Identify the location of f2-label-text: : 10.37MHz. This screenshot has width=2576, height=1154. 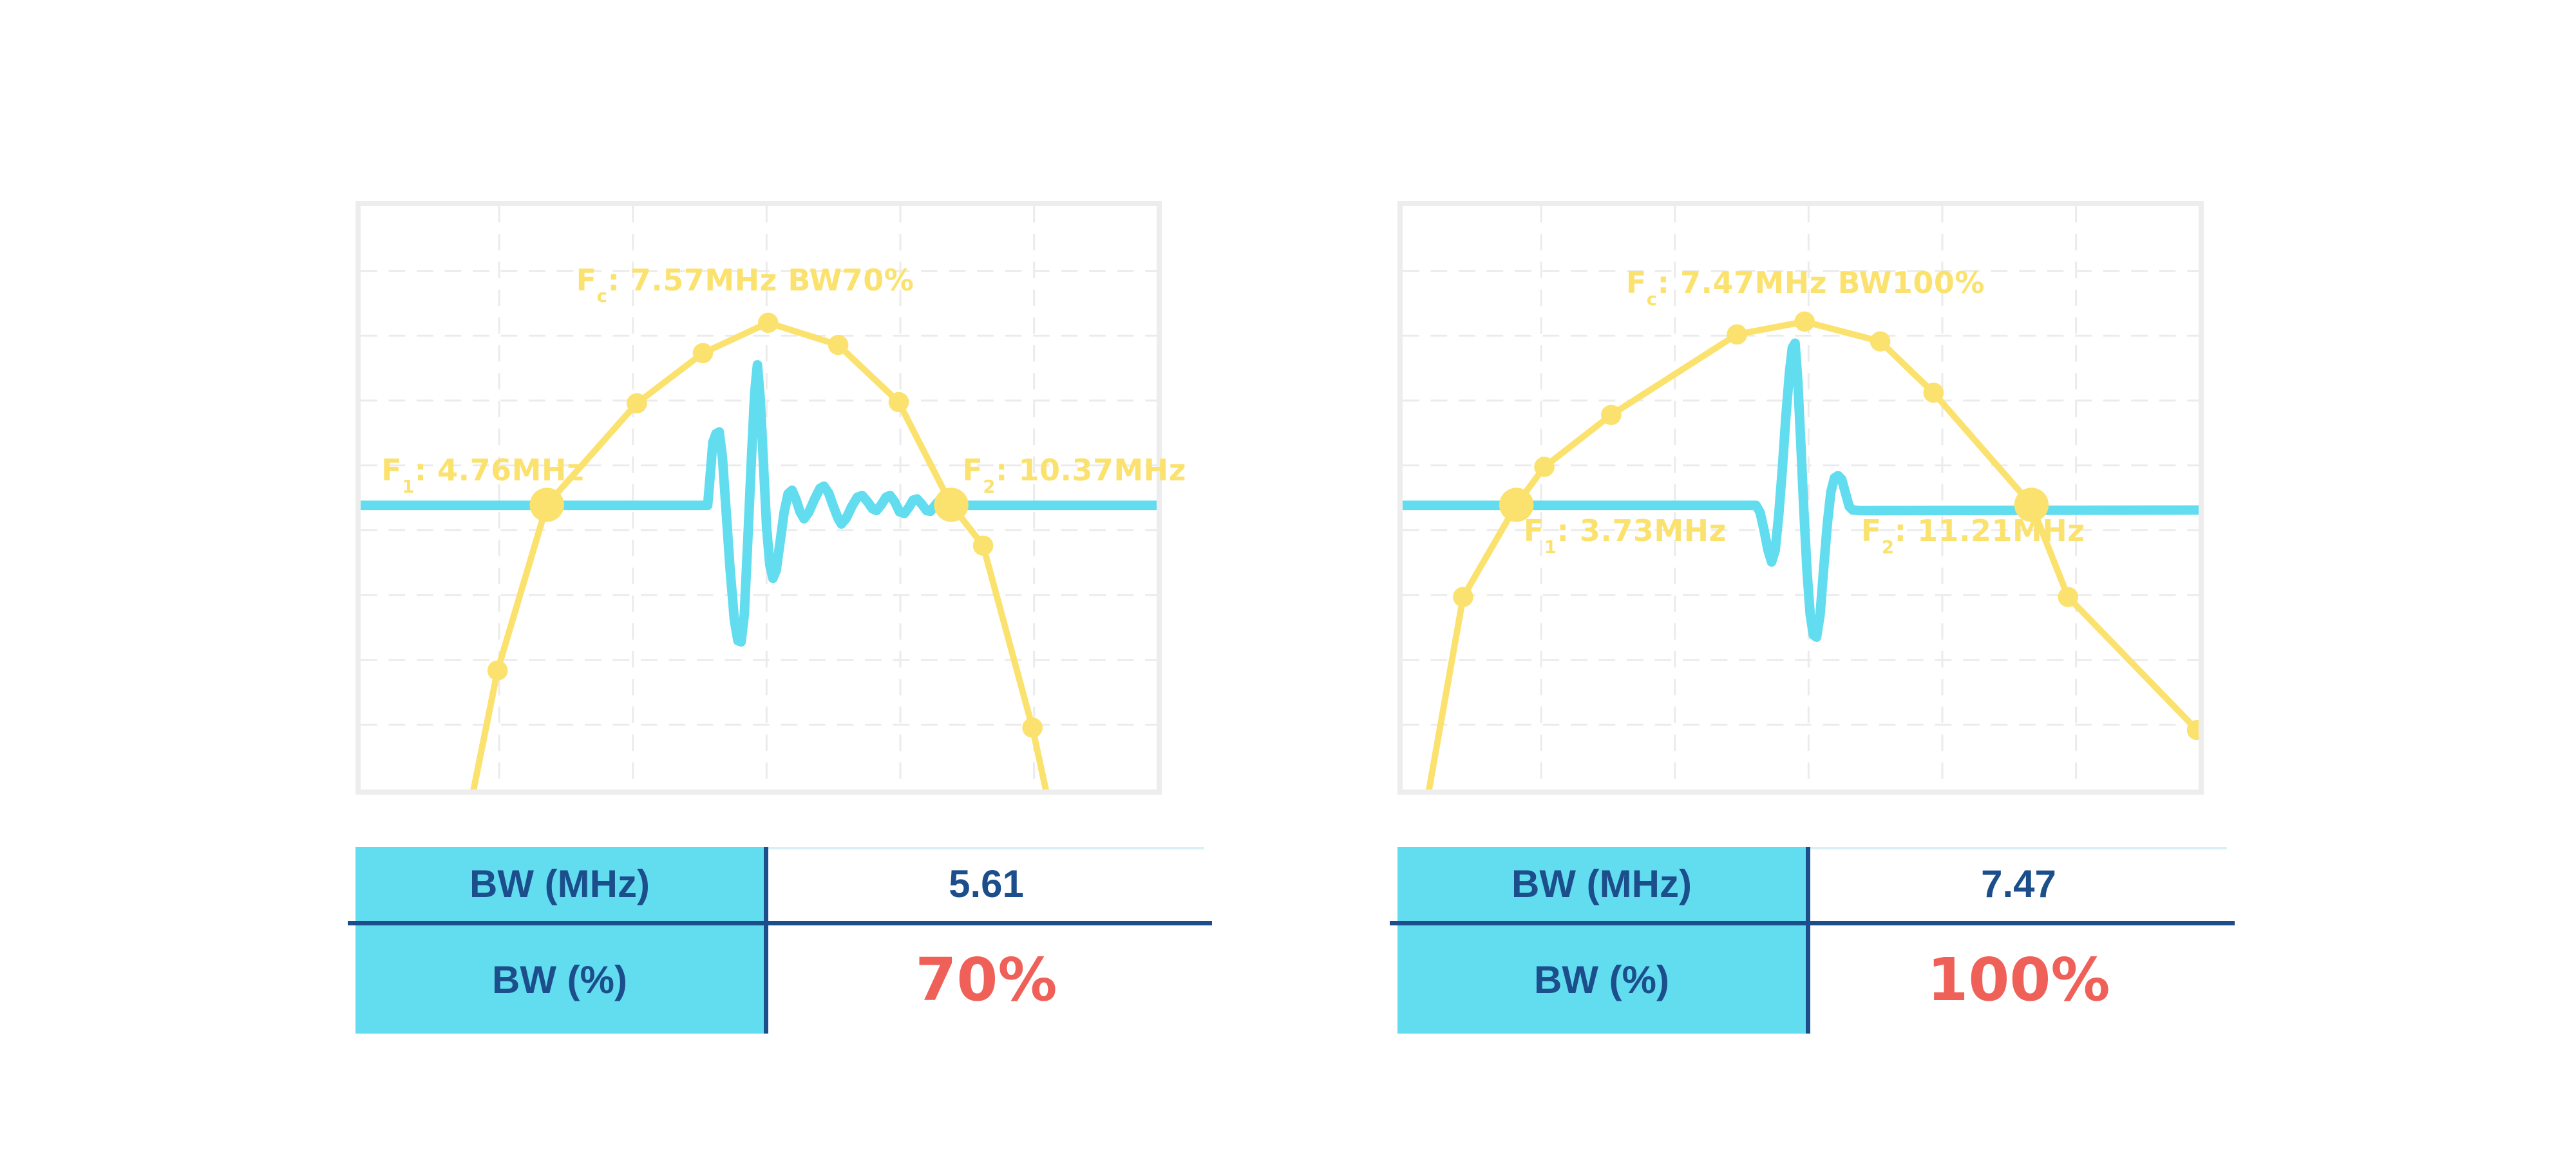
(1092, 470).